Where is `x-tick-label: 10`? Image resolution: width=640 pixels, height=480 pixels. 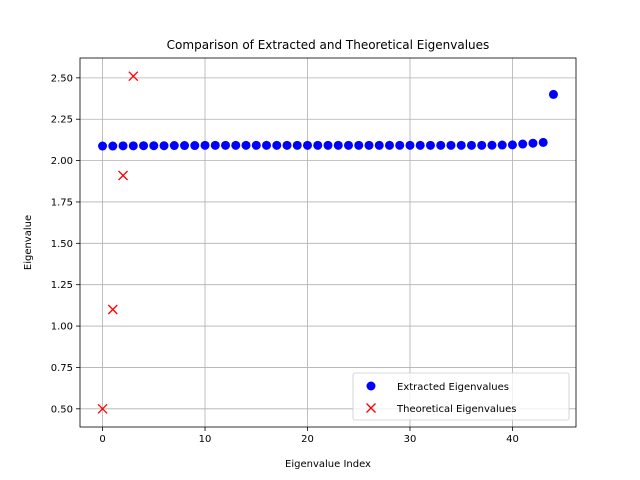
x-tick-label: 10 is located at coordinates (205, 439).